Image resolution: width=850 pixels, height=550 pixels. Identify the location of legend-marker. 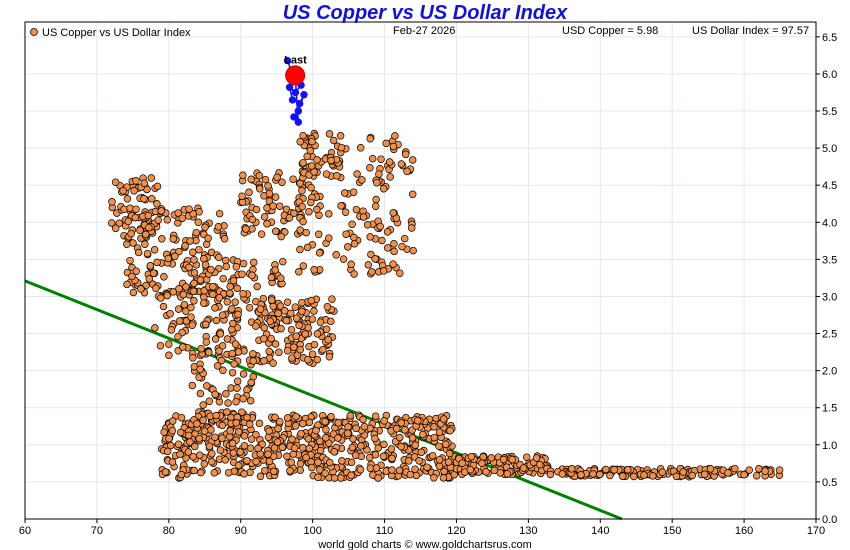
(34, 32).